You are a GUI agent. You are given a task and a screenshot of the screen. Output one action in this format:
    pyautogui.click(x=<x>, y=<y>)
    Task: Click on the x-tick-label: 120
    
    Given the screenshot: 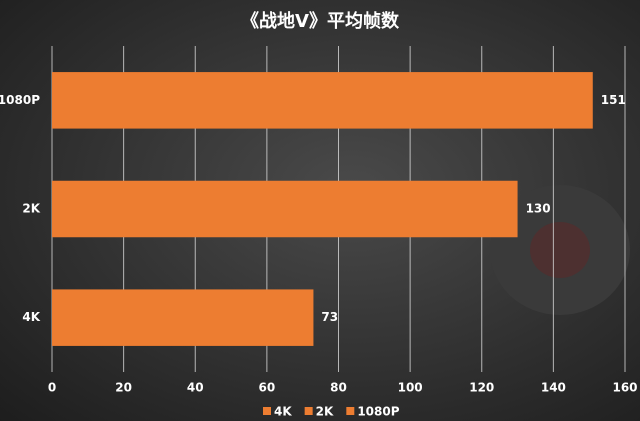 What is the action you would take?
    pyautogui.click(x=481, y=388)
    